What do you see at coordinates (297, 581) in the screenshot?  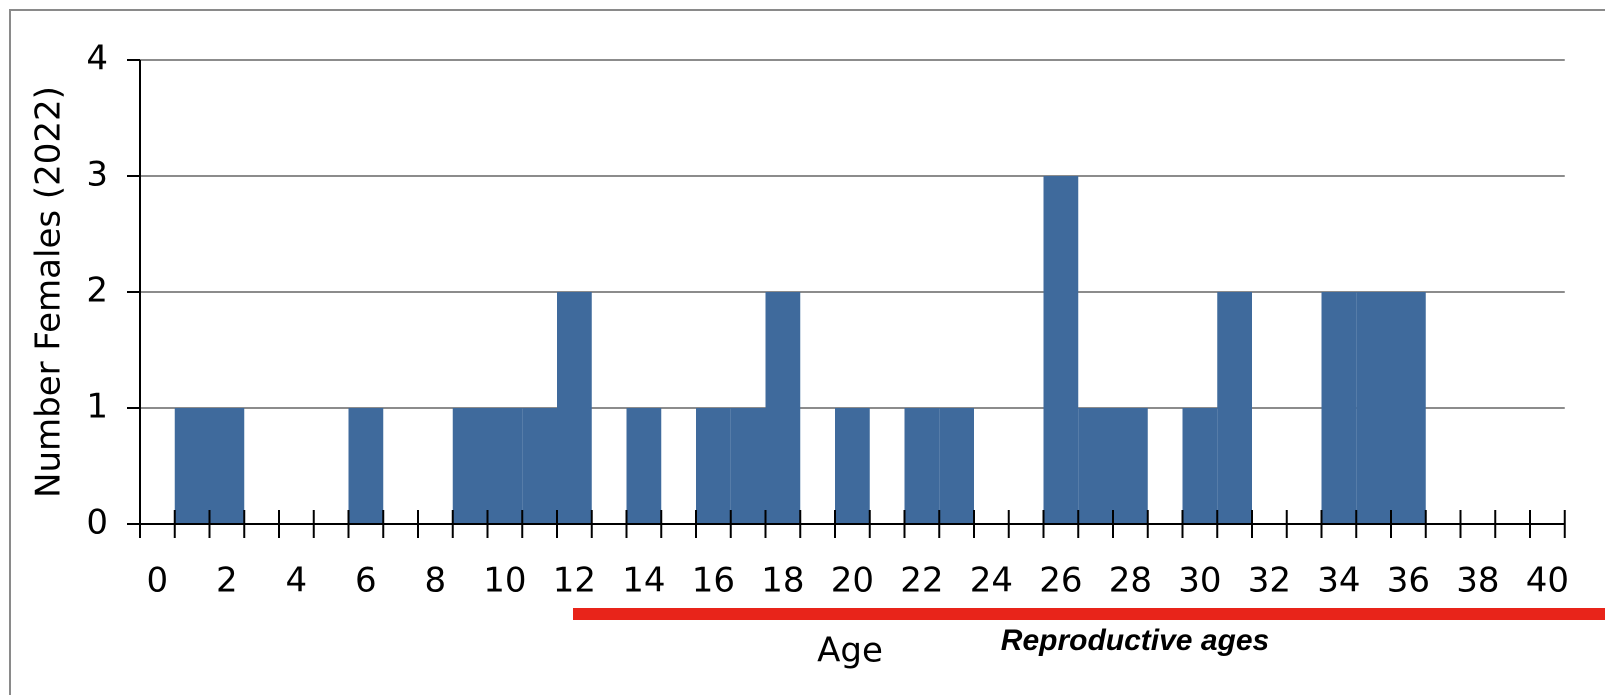 I see `x-tick-label: 4` at bounding box center [297, 581].